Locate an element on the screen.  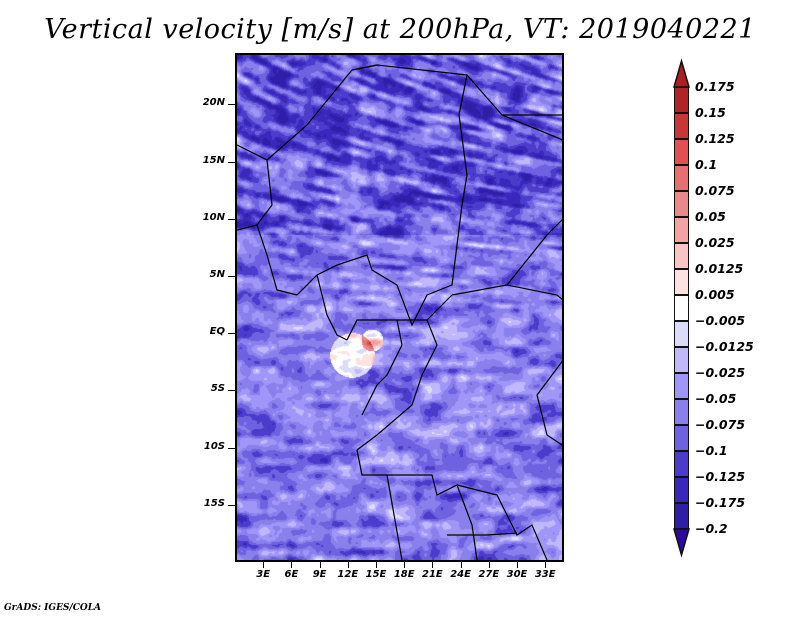
colorbar-label: −0.125 is located at coordinates (720, 476).